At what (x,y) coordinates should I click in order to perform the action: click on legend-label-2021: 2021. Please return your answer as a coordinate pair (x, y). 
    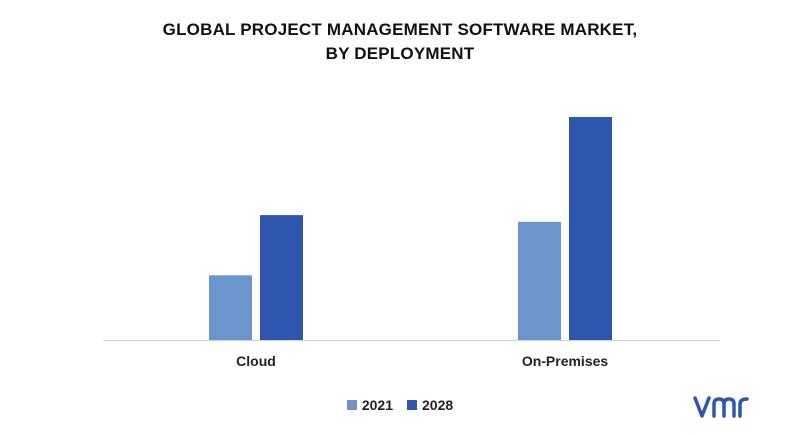
    Looking at the image, I should click on (377, 405).